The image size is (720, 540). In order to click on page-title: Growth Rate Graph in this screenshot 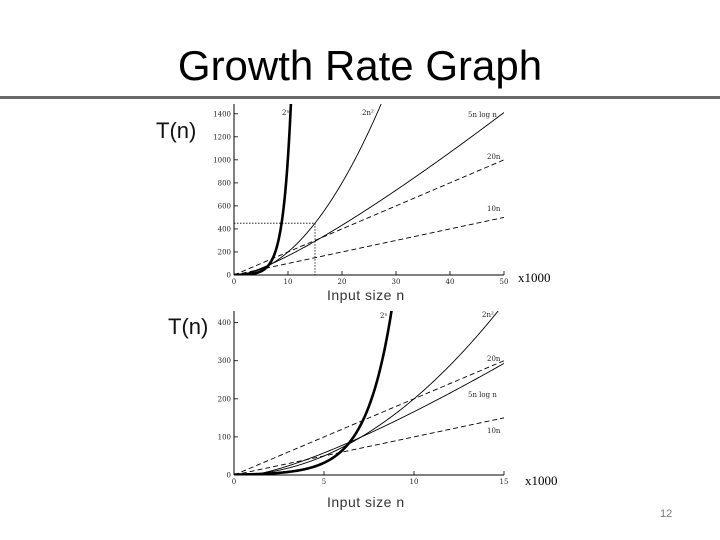, I will do `click(360, 65)`.